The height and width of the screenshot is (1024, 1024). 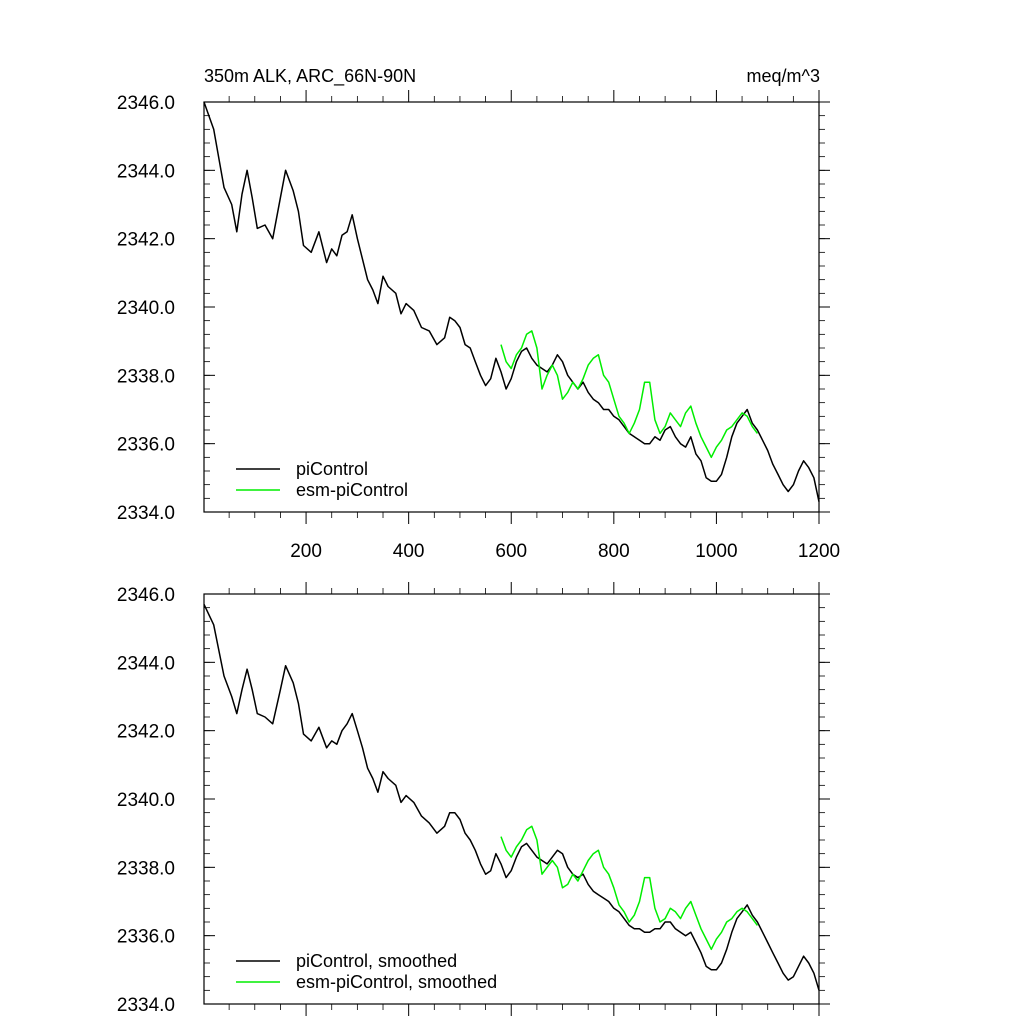 What do you see at coordinates (352, 490) in the screenshot?
I see `legend-label-esm-picontrol: esm-piControl` at bounding box center [352, 490].